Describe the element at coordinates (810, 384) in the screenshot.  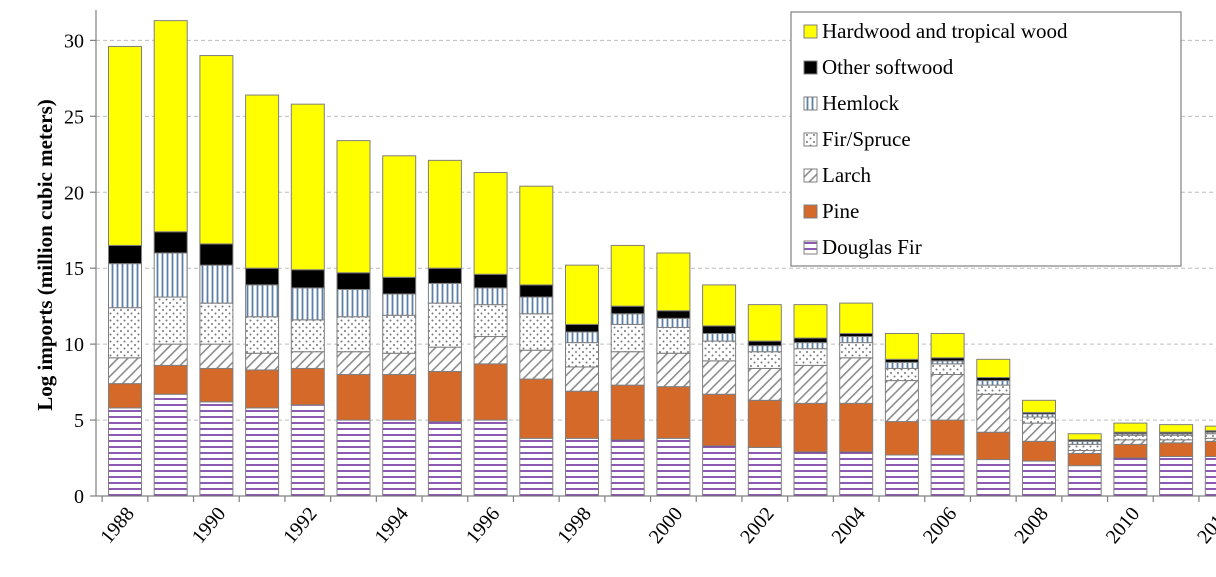
I see `bar-segment-larch-2003` at that location.